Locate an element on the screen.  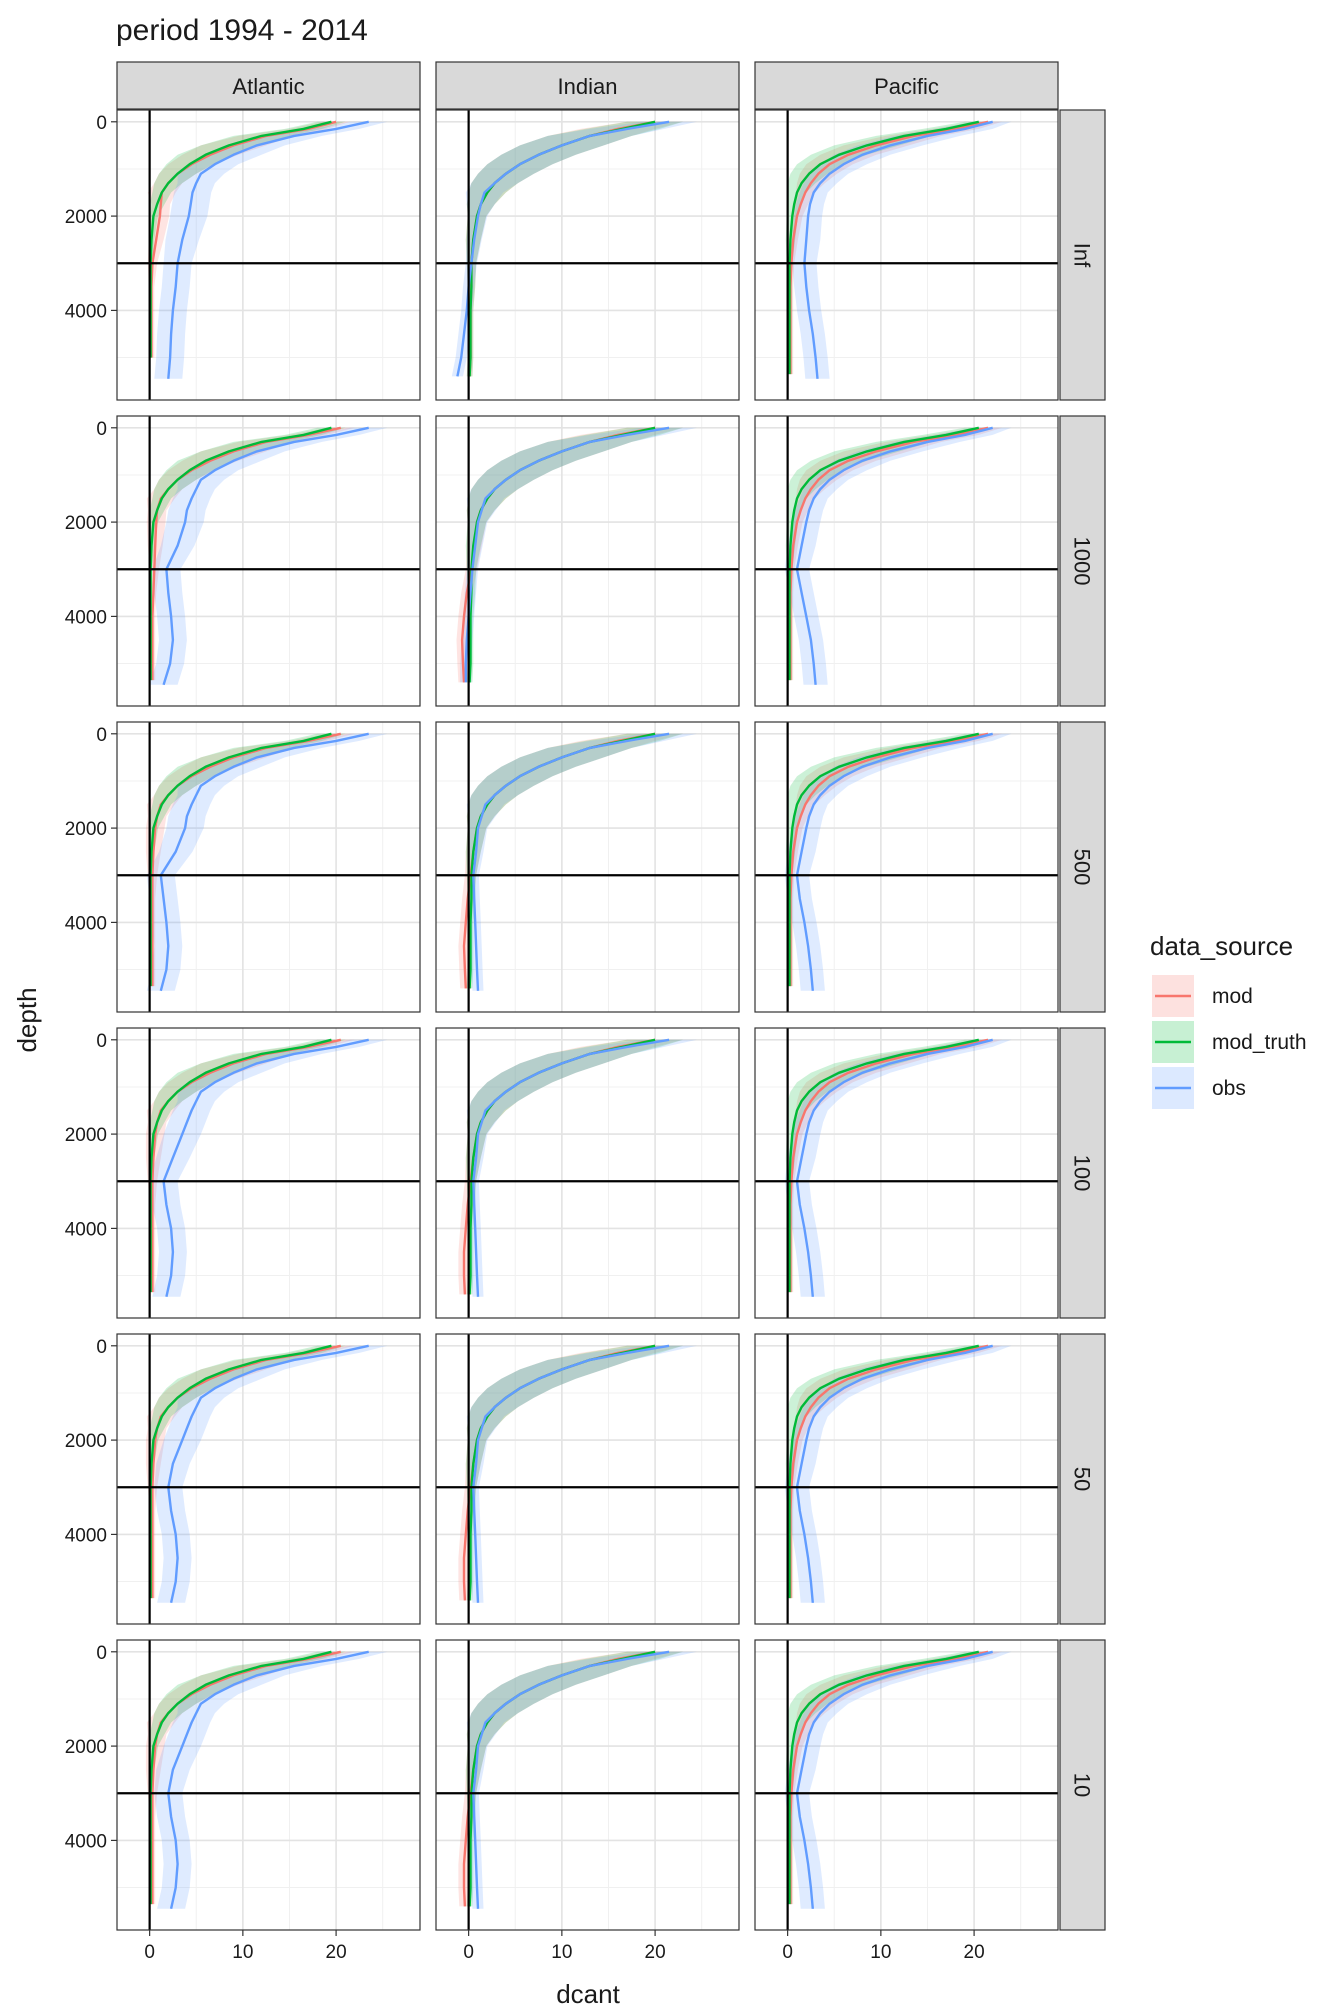
legend-item-label: mod is located at coordinates (1232, 996).